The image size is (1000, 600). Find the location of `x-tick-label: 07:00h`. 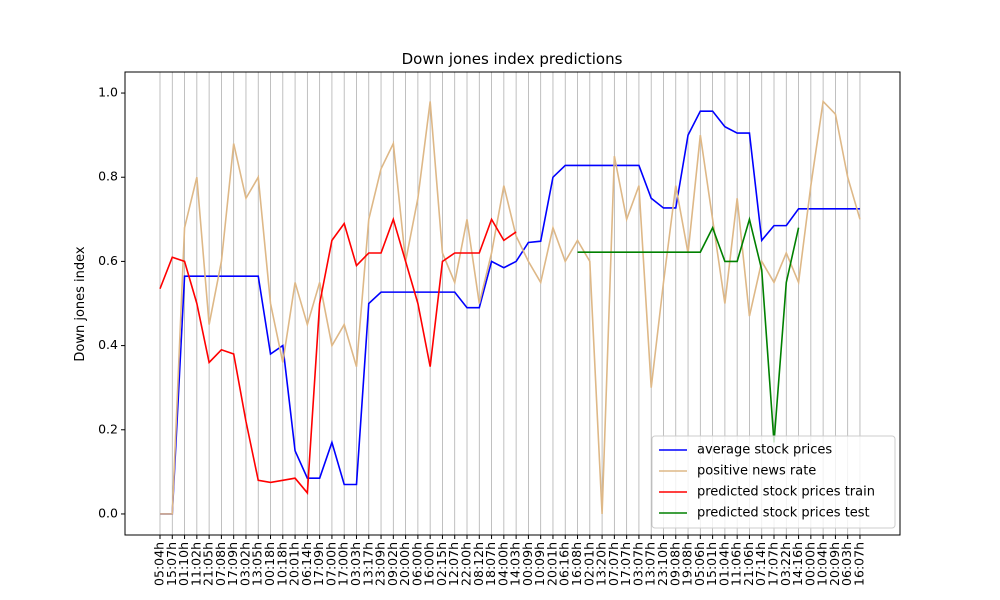

x-tick-label: 07:00h is located at coordinates (330, 564).